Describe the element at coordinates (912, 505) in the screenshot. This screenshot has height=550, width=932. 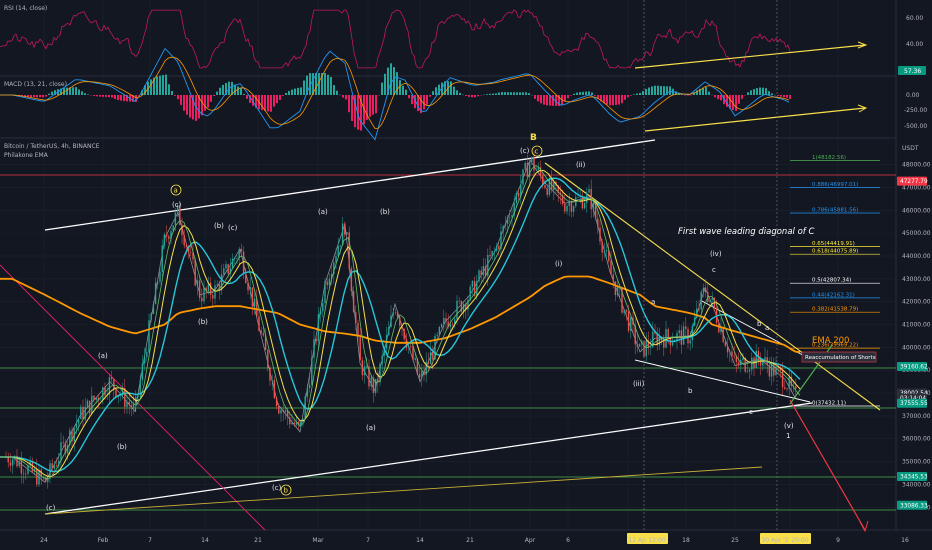
I see `price-badge` at that location.